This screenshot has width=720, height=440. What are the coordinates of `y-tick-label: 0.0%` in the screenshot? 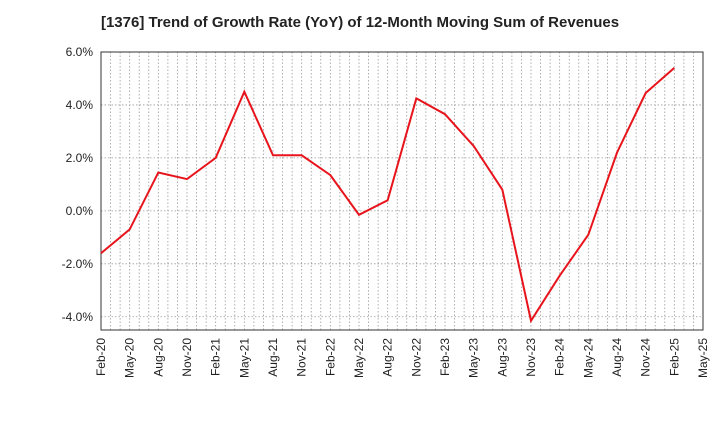 It's located at (80, 211).